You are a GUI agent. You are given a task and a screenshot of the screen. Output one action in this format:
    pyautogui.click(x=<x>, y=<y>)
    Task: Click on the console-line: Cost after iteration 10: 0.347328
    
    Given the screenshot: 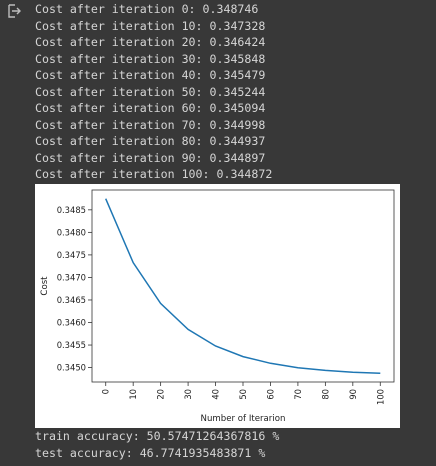 What is the action you would take?
    pyautogui.click(x=150, y=25)
    